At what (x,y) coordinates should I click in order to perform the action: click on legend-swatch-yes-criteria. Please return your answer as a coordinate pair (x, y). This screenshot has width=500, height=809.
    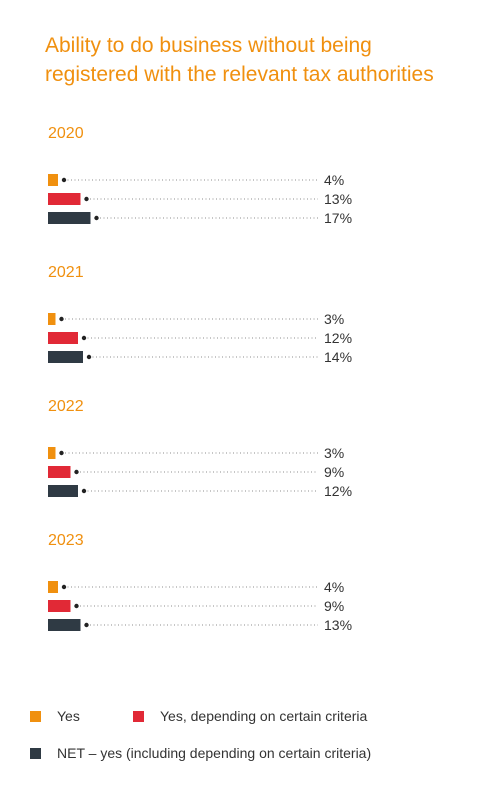
    Looking at the image, I should click on (138, 716).